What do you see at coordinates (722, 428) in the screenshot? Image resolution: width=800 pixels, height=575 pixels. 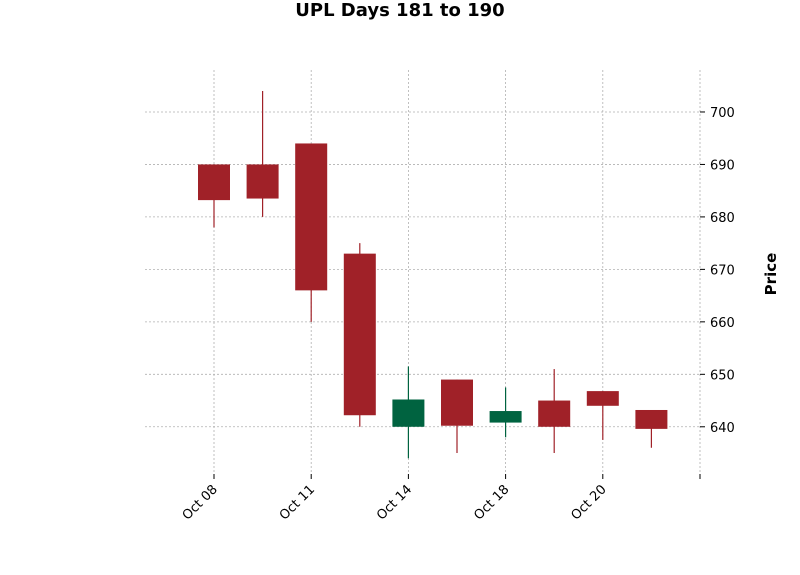 I see `y-tick-label: 640` at bounding box center [722, 428].